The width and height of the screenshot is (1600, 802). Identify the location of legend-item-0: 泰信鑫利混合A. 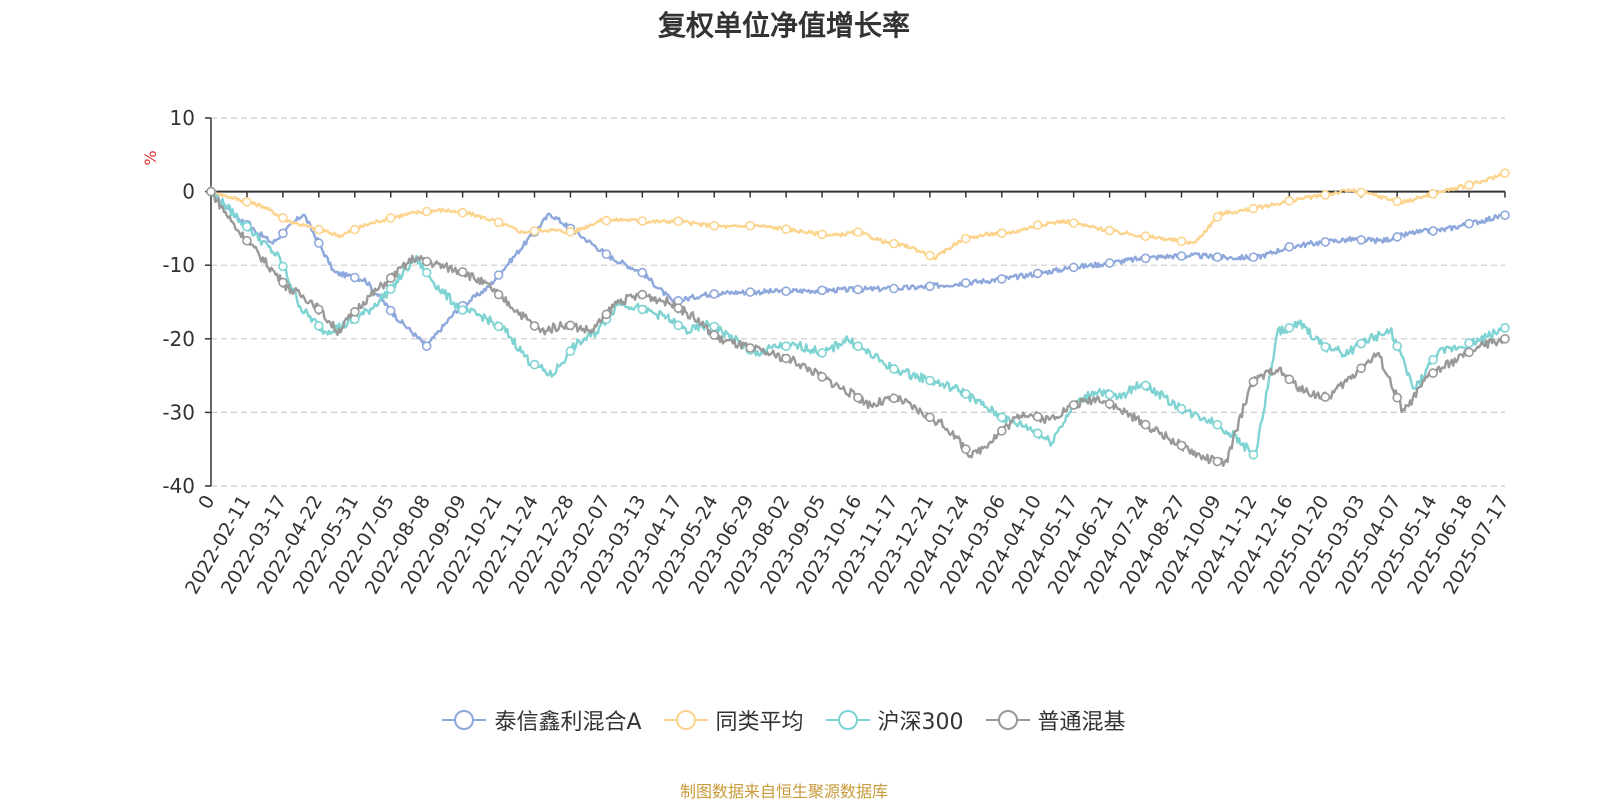
(542, 720).